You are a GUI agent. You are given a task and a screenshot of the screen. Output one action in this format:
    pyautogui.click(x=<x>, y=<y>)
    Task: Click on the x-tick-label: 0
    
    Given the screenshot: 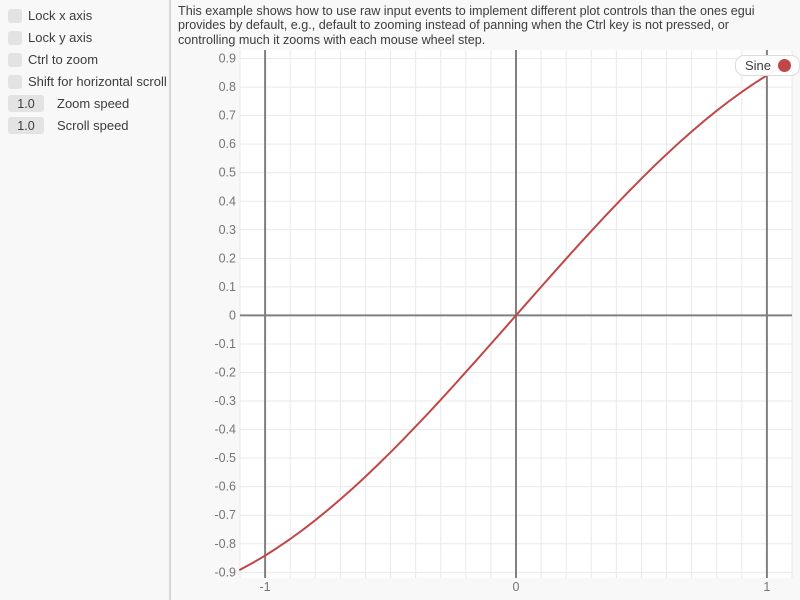 What is the action you would take?
    pyautogui.click(x=516, y=587)
    